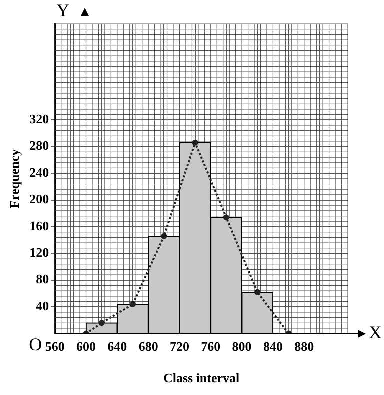 This screenshot has width=384, height=395. Describe the element at coordinates (211, 346) in the screenshot. I see `x-tick-label: 760` at that location.